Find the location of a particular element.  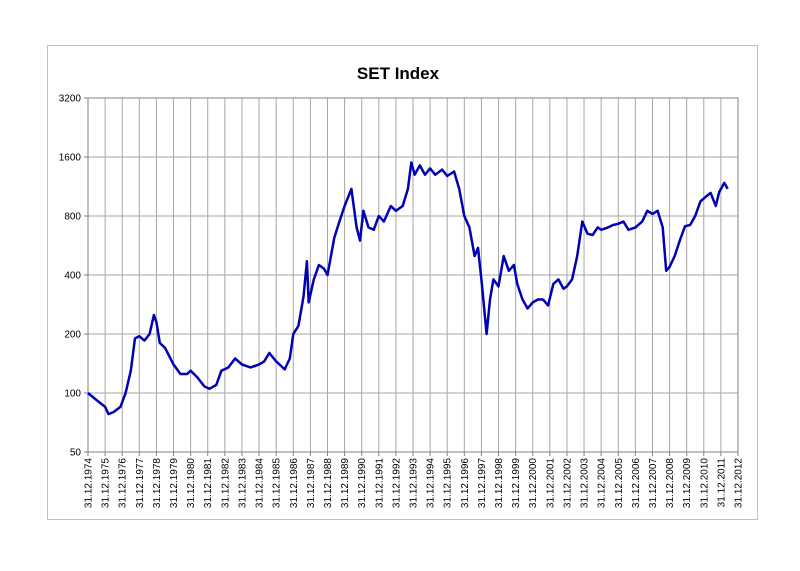

x-tick-label: 31.12.1985 is located at coordinates (277, 483).